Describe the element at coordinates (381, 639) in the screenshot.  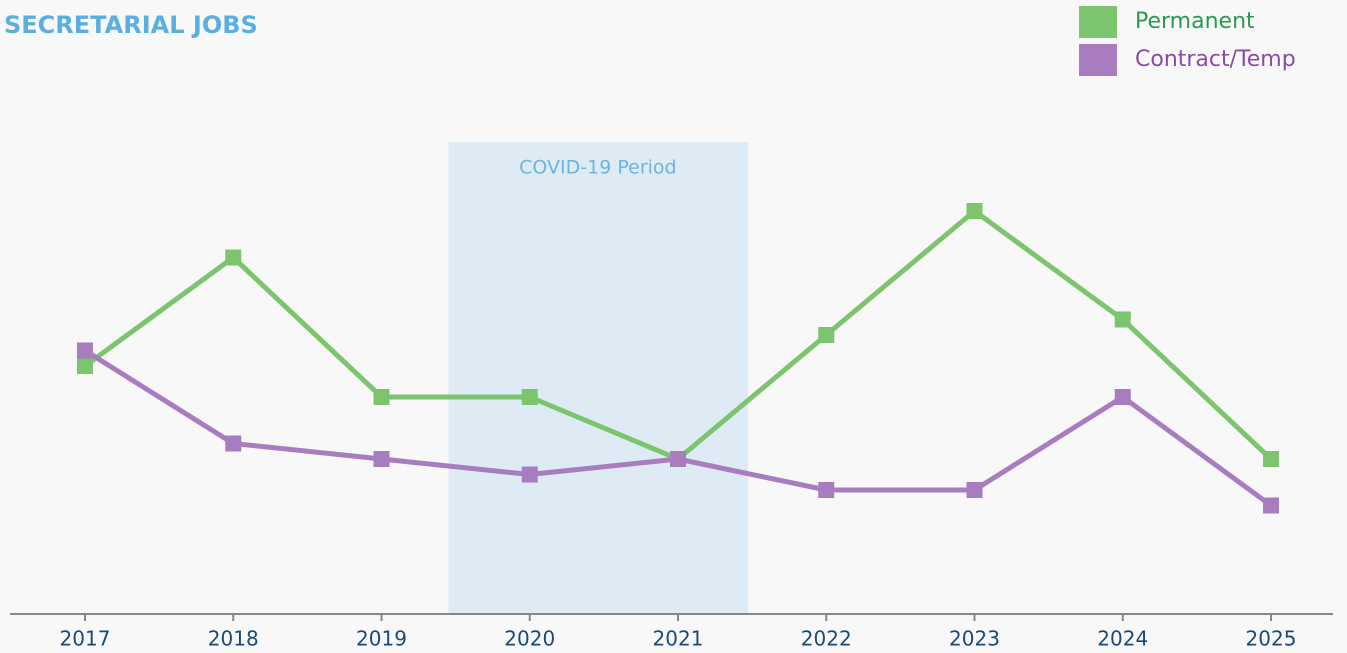
I see `x-tick-label: 2019` at that location.